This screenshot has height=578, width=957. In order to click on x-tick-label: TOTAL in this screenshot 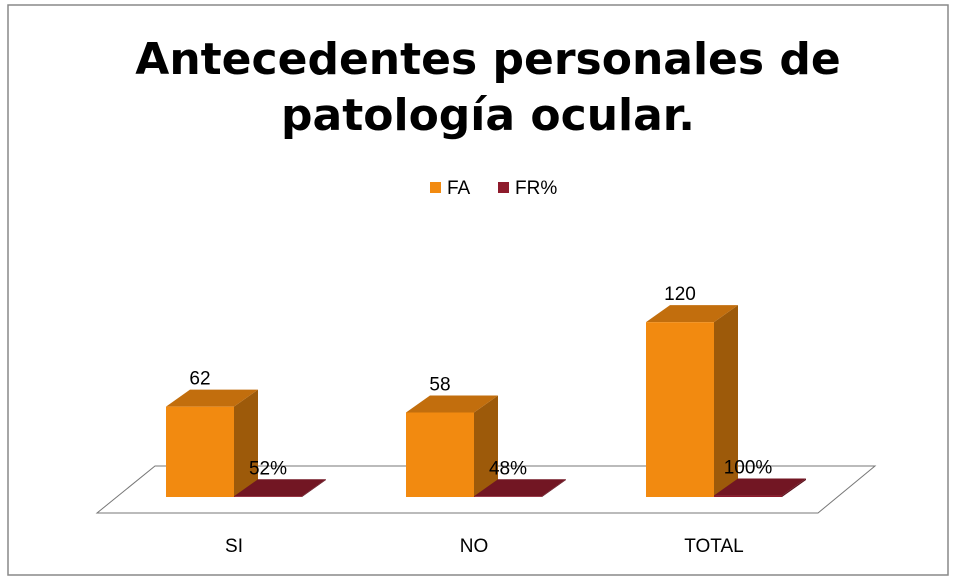, I will do `click(713, 546)`.